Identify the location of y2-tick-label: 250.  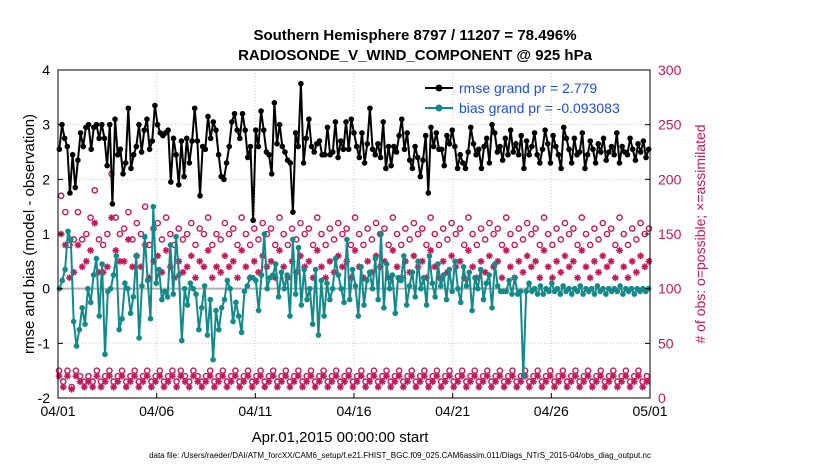
(670, 125).